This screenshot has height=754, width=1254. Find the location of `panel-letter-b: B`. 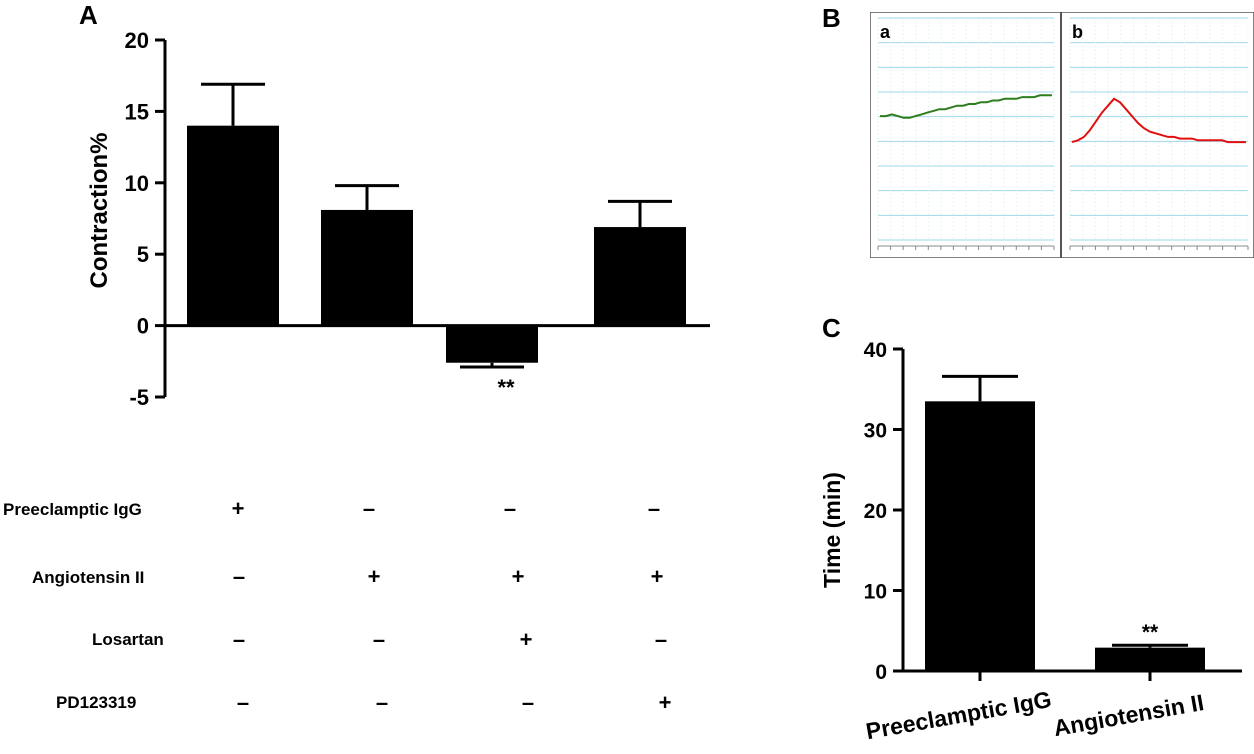

panel-letter-b: B is located at coordinates (831, 18).